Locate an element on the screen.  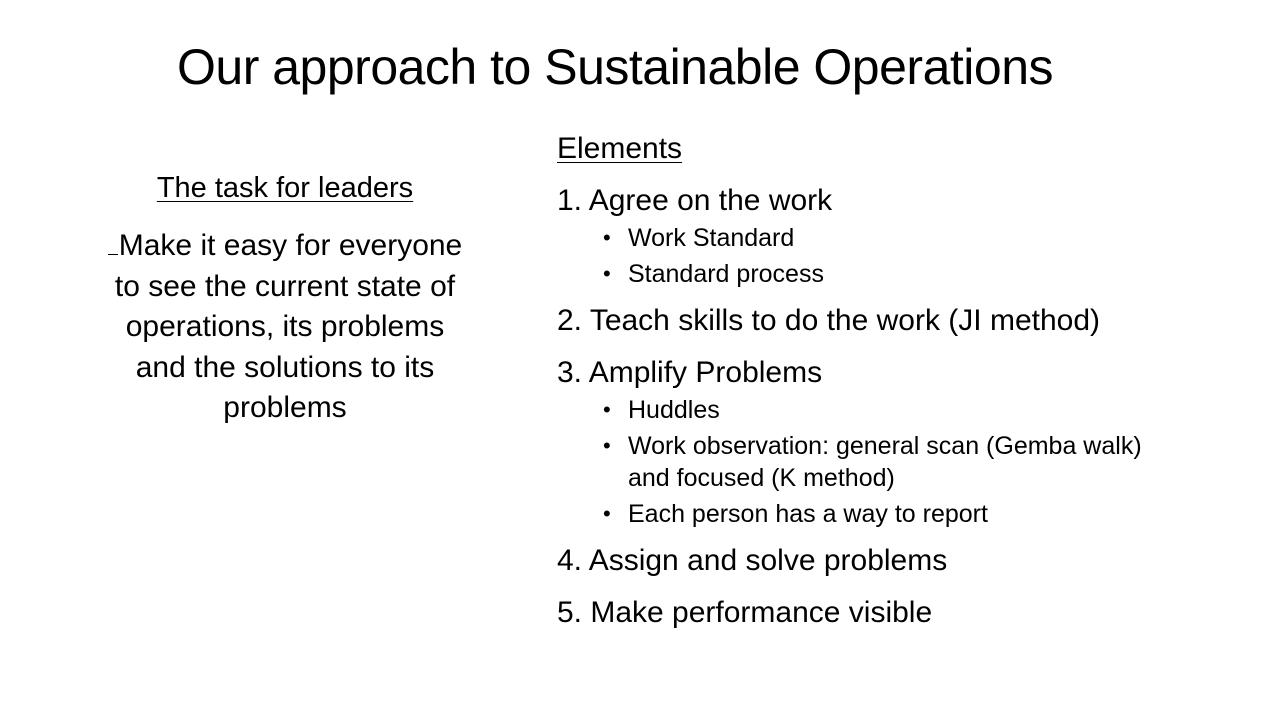
leading-underline-mark is located at coordinates (112, 239).